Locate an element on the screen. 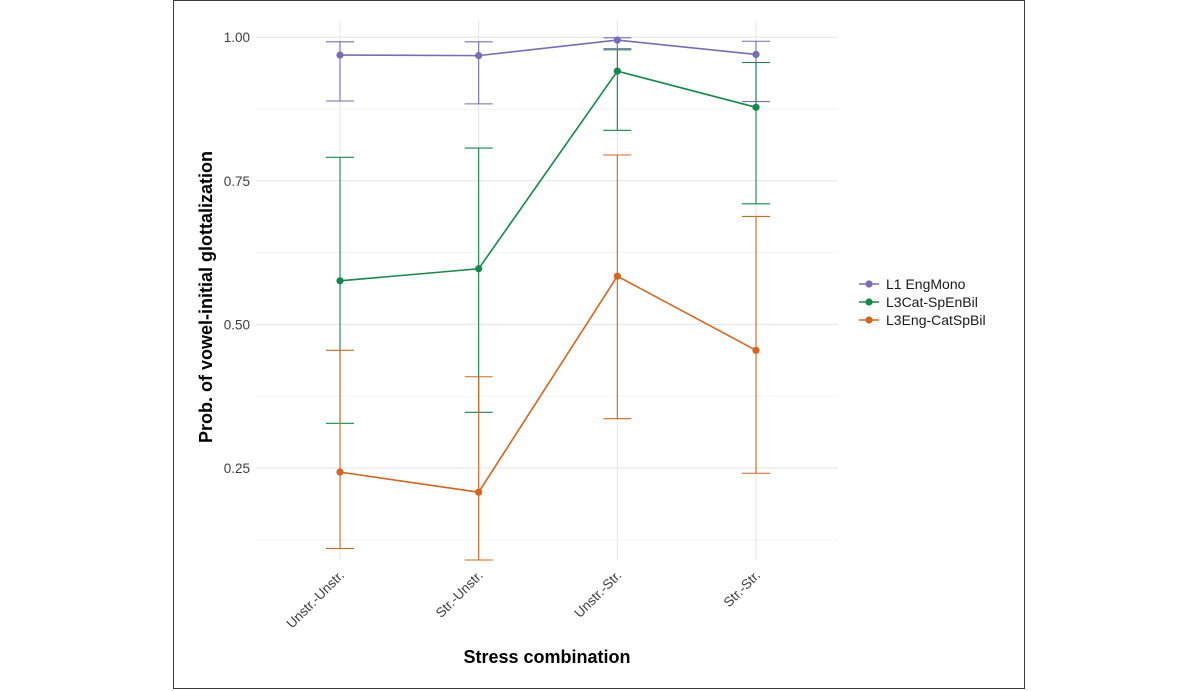 This screenshot has width=1200, height=691. legend-label: L3Eng-CatSpBil is located at coordinates (936, 320).